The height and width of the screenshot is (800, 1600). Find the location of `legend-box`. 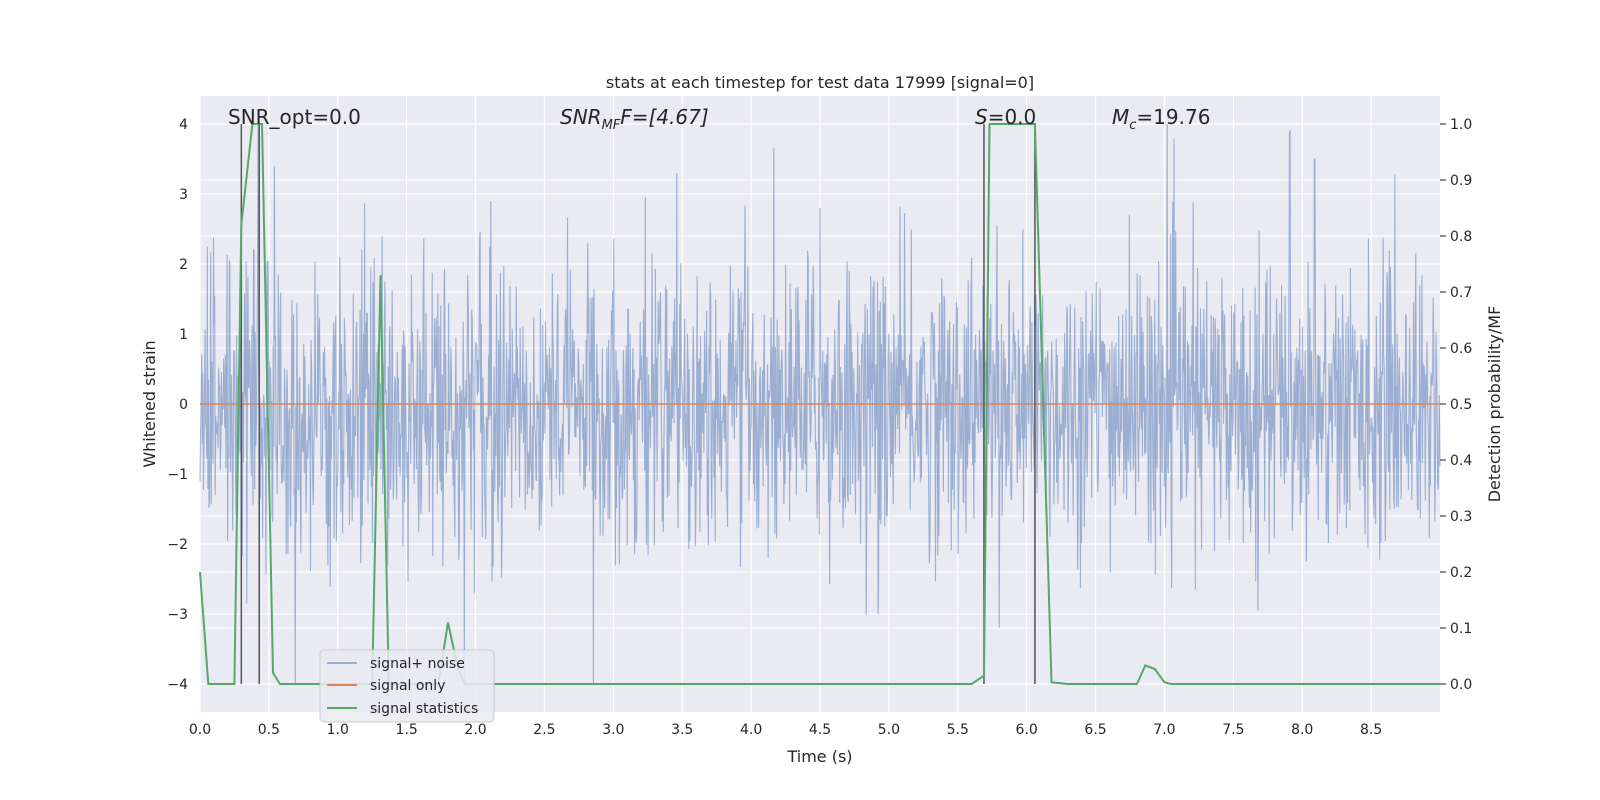

legend-box is located at coordinates (407, 686).